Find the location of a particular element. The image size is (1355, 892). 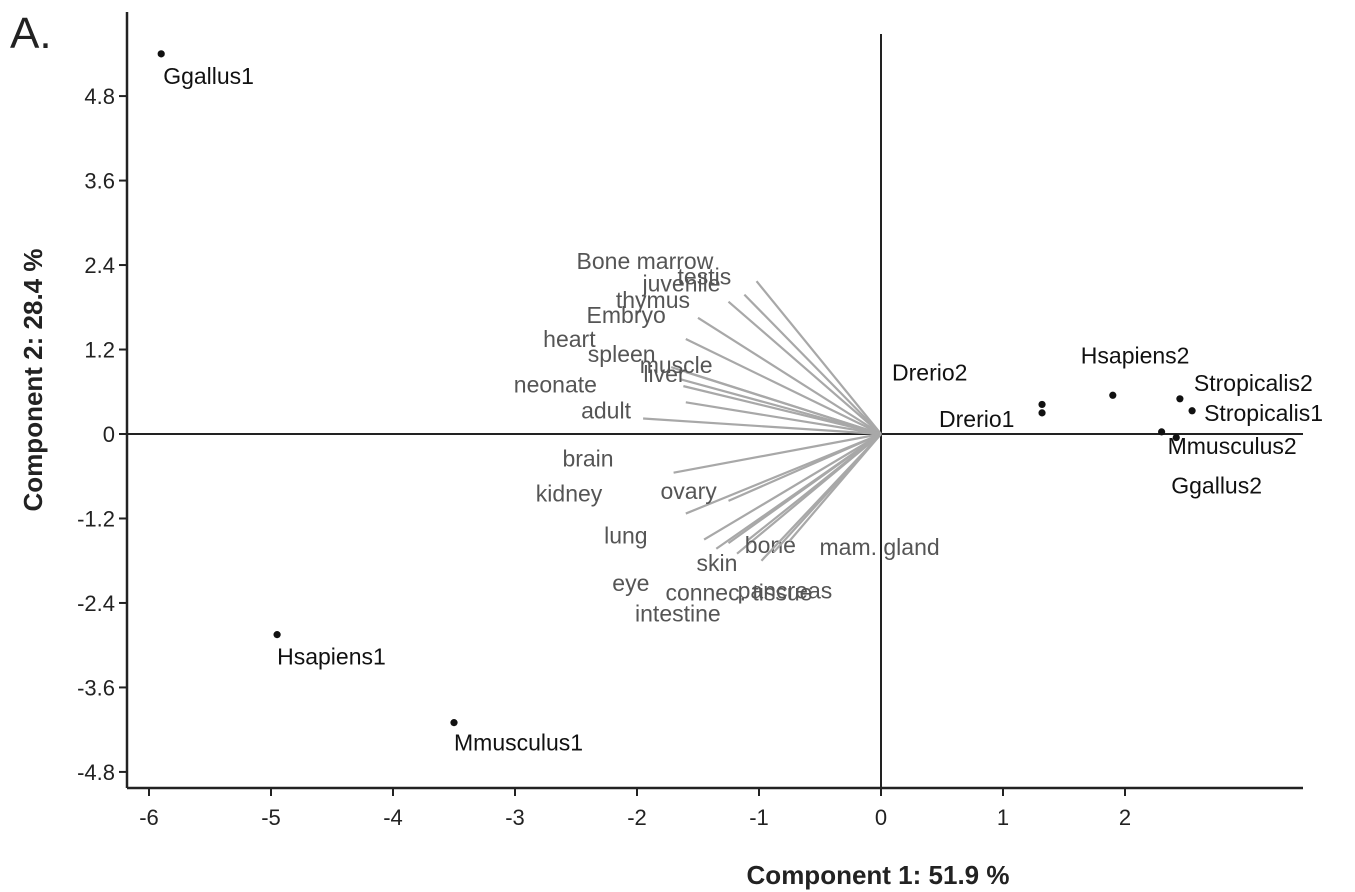

sample-point-label: Mmusculus1 is located at coordinates (518, 743).